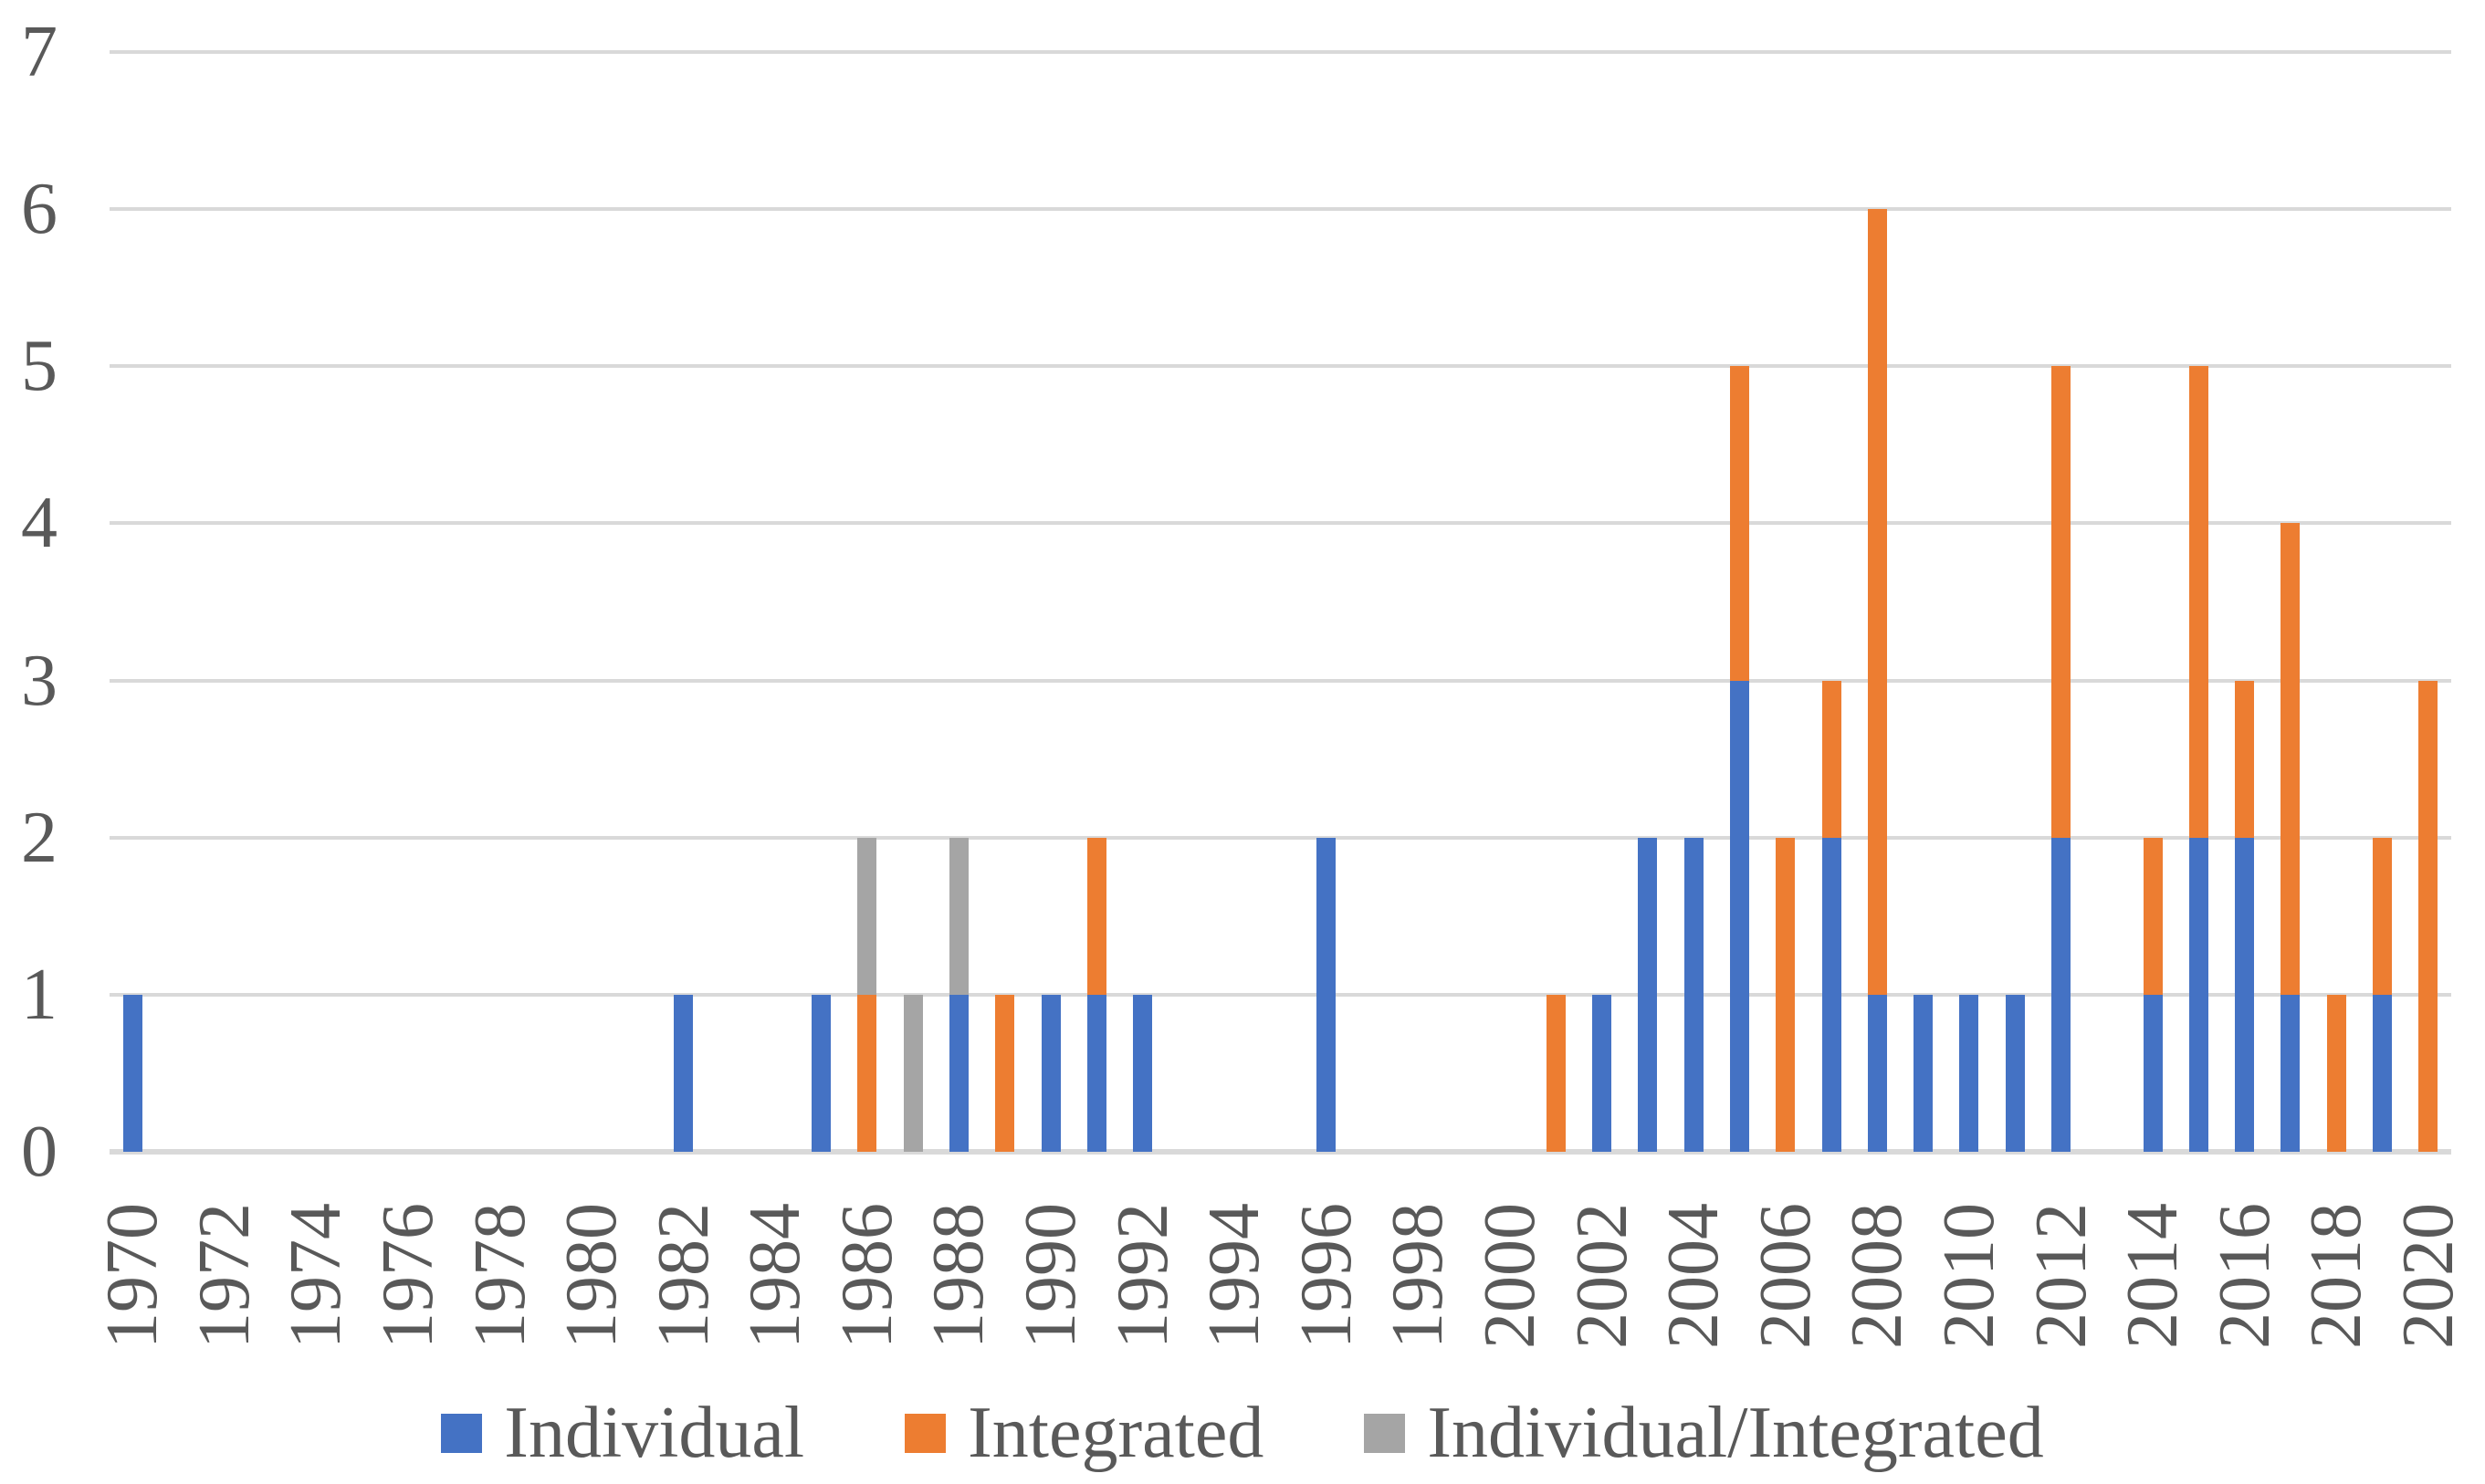 The height and width of the screenshot is (1484, 2485). I want to click on y-axis-tick-label: 4, so click(39, 523).